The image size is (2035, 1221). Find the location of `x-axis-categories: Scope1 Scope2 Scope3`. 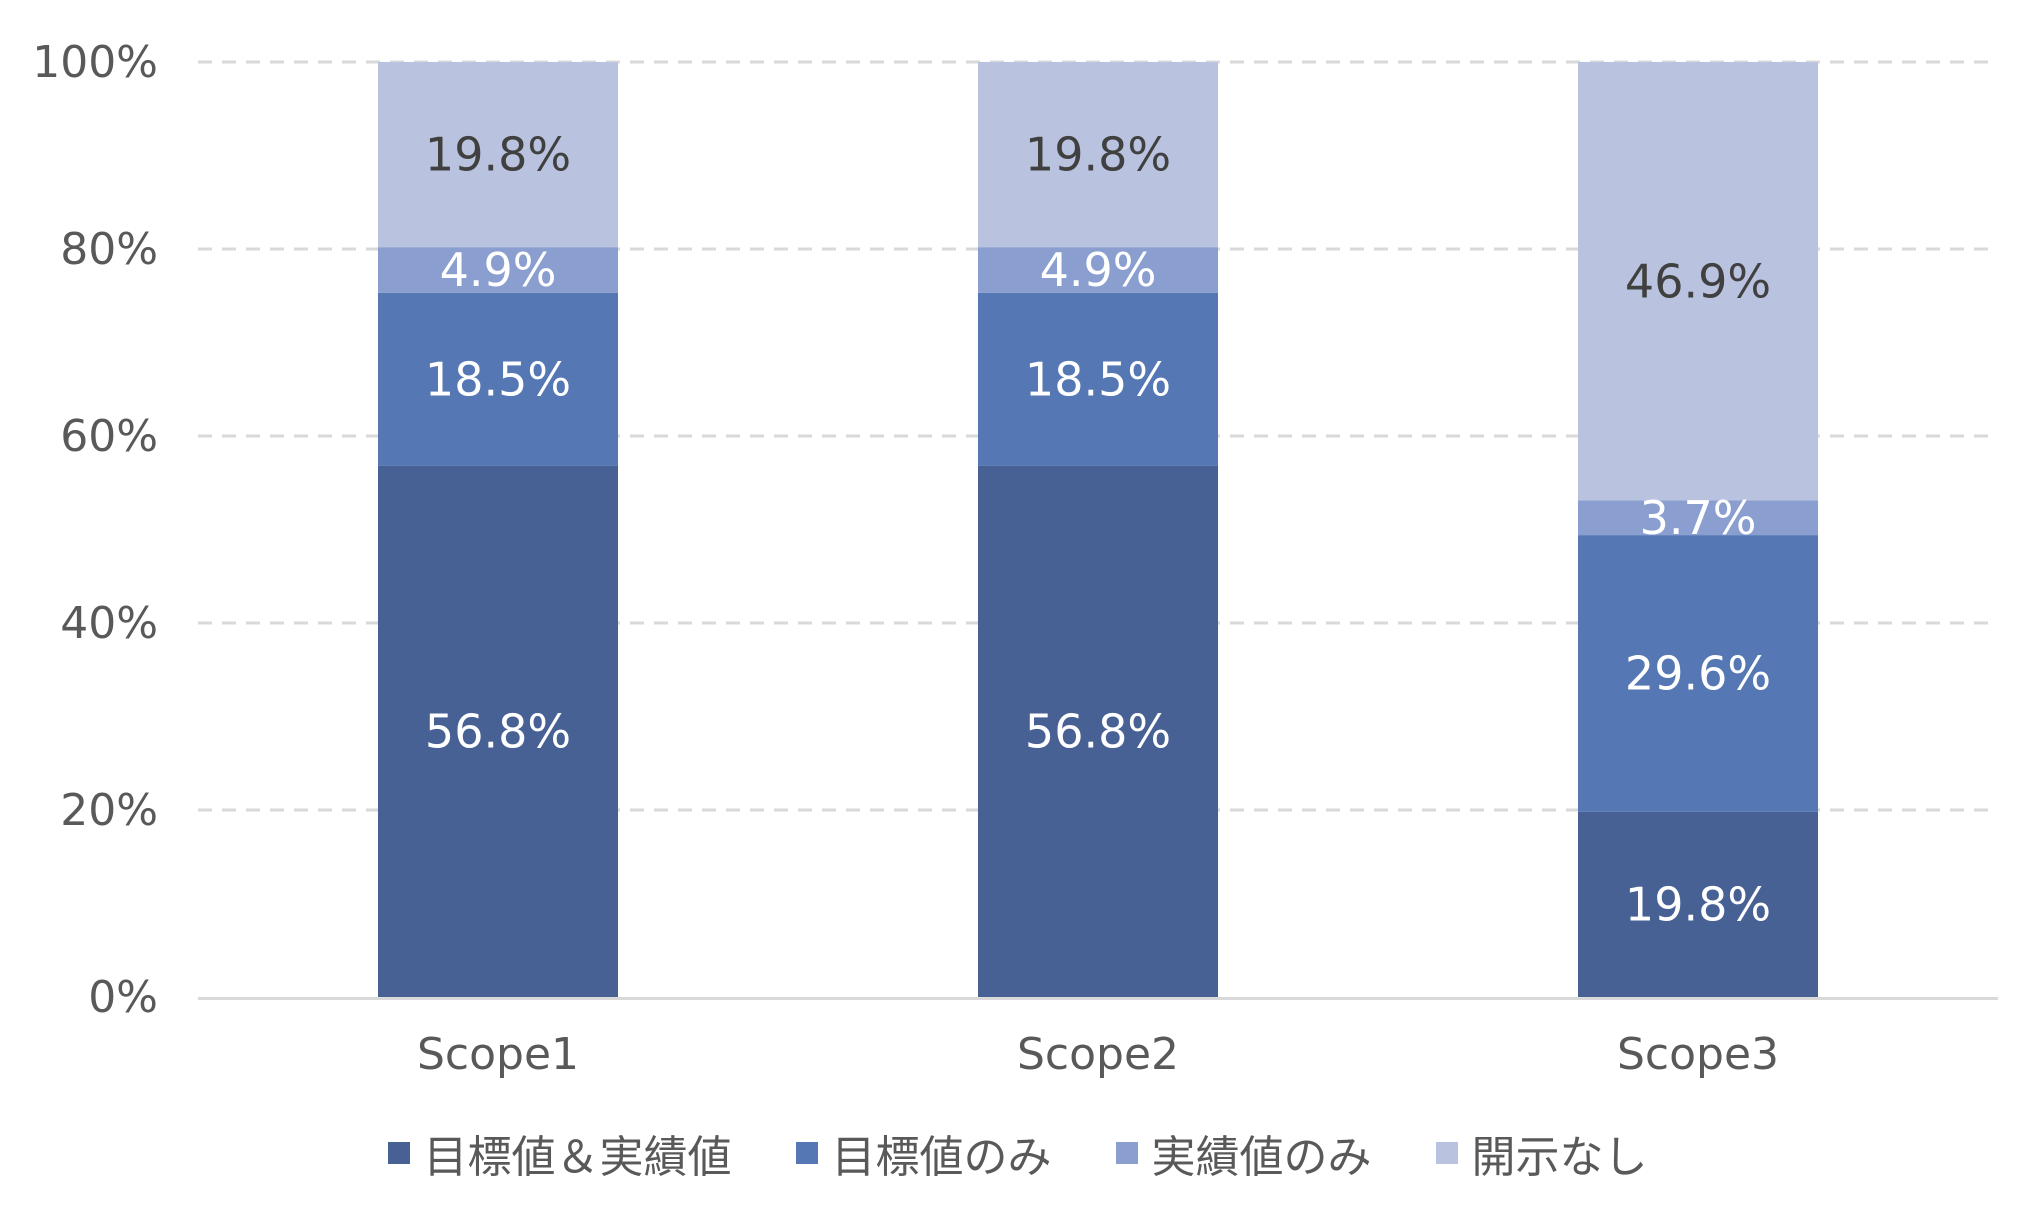

x-axis-categories: Scope1 Scope2 Scope3 is located at coordinates (1098, 1054).